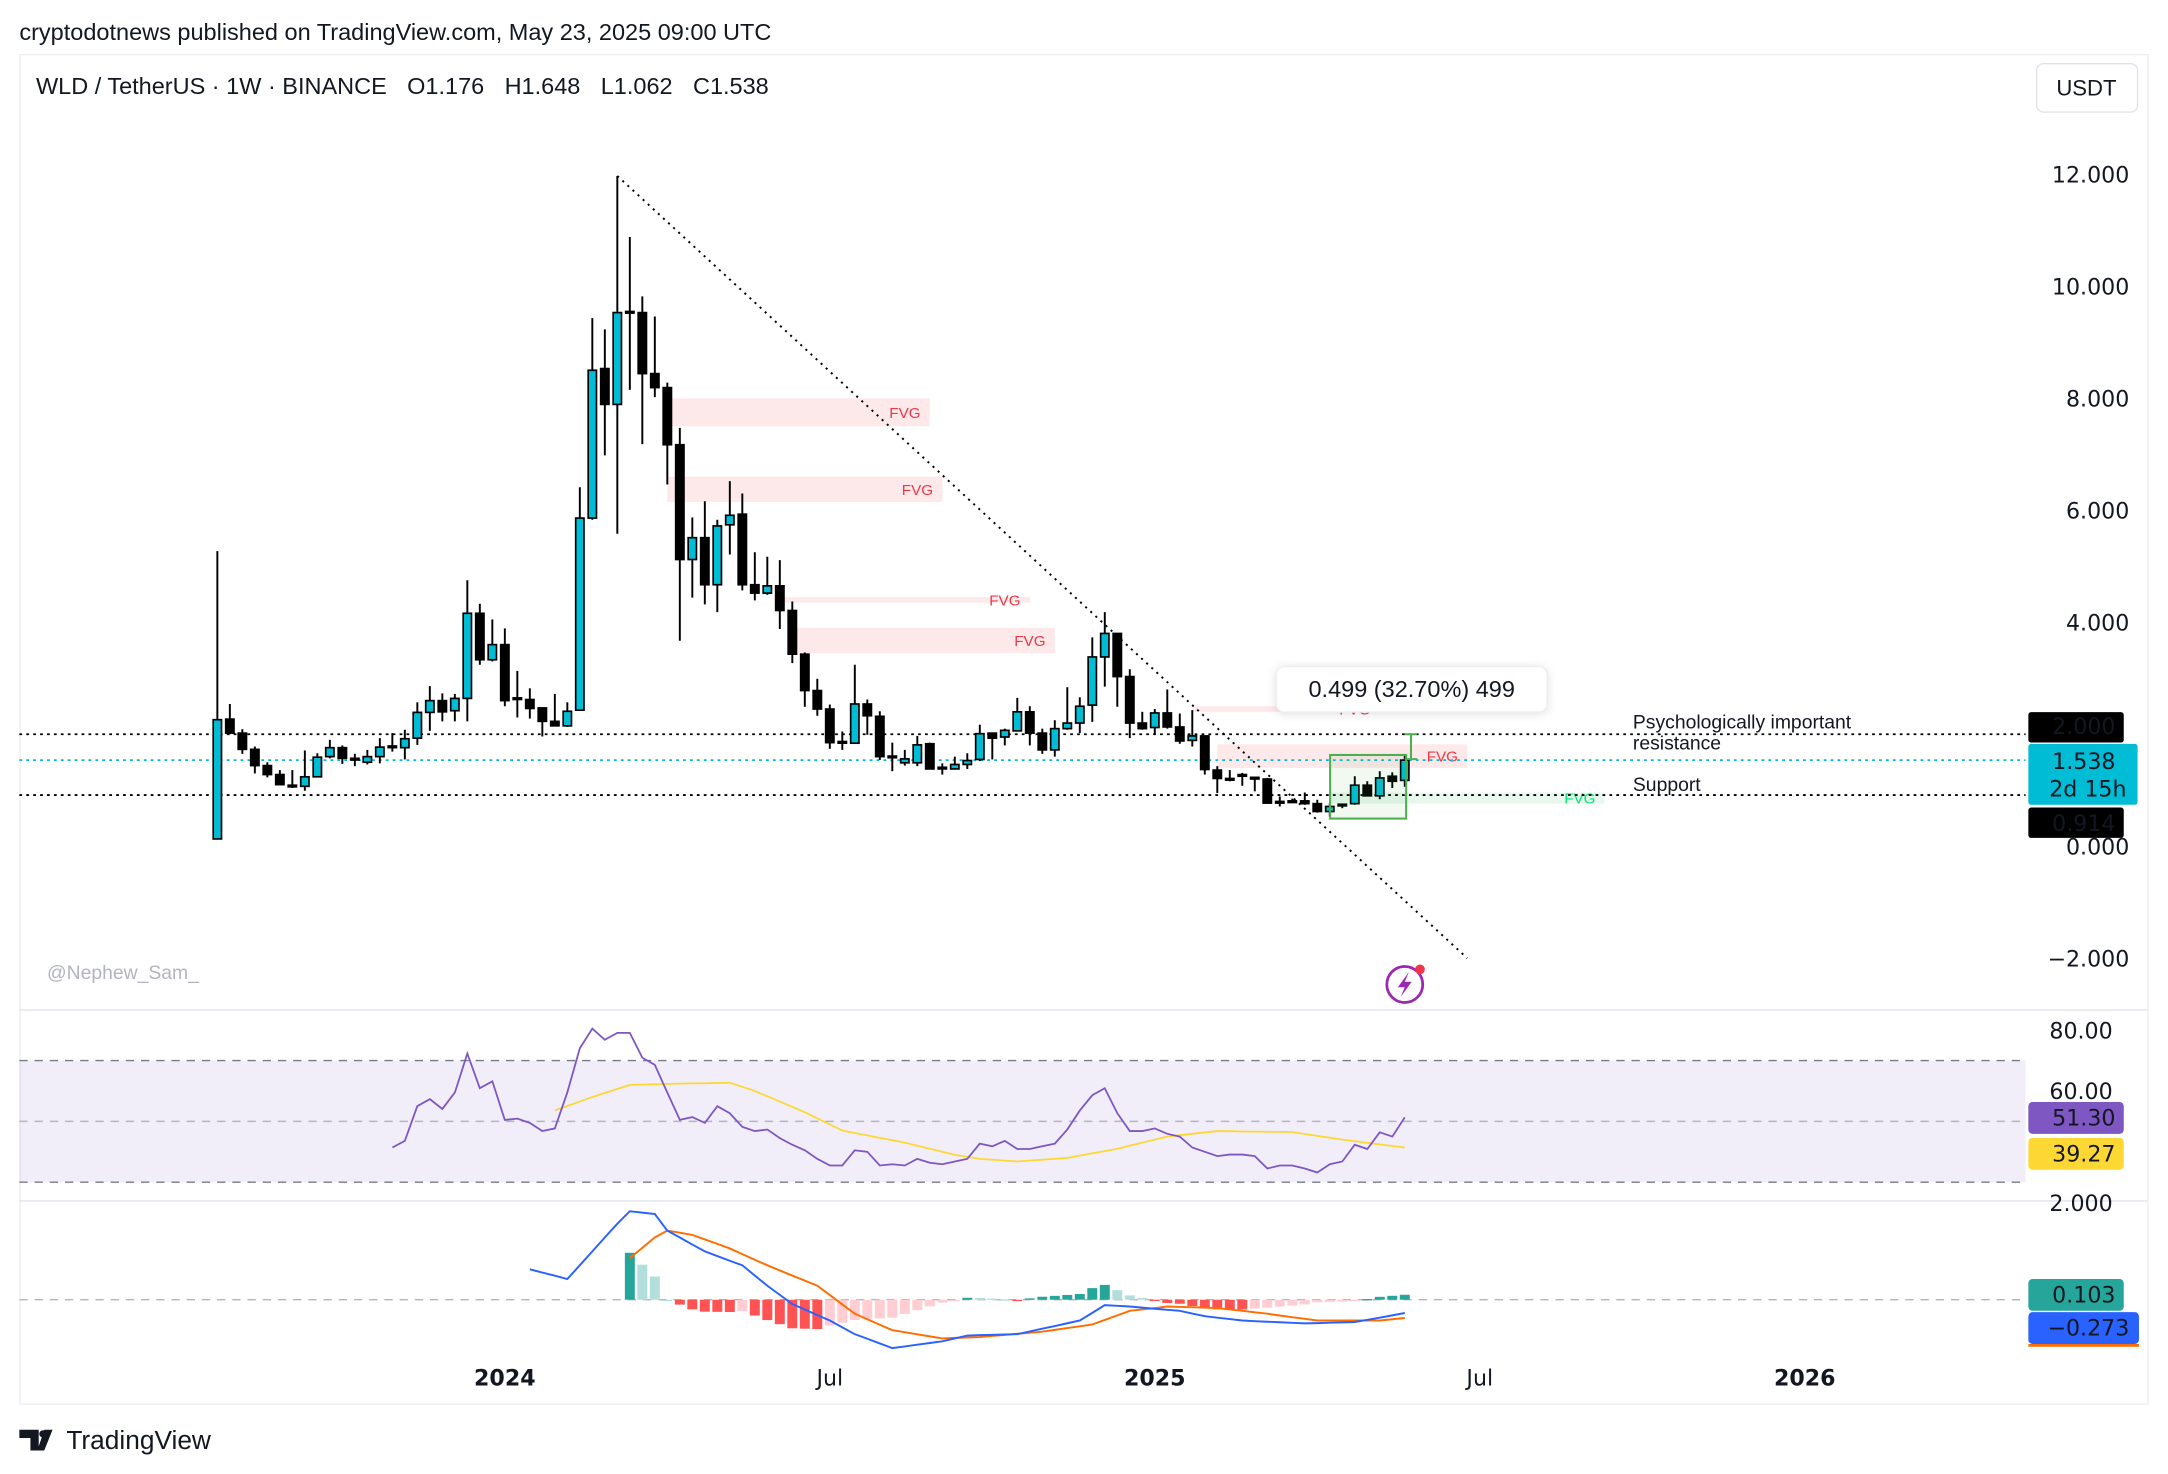 The image size is (2168, 1474). Describe the element at coordinates (211, 86) in the screenshot. I see `symbol-info: WLD / TetherUS · 1W · BINANCE` at that location.